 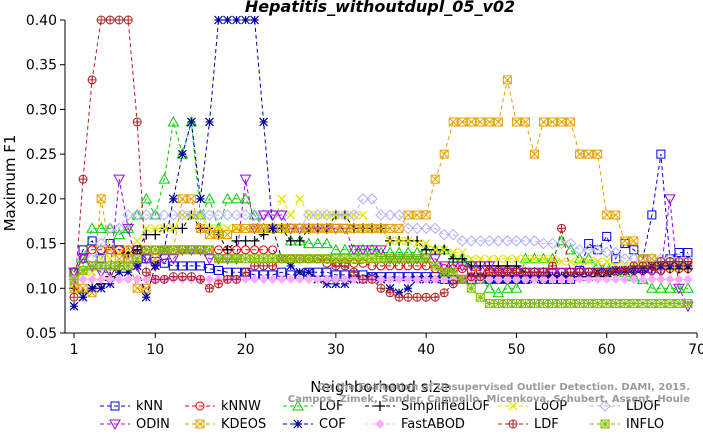 I want to click on legend-marker-loop, so click(x=513, y=406).